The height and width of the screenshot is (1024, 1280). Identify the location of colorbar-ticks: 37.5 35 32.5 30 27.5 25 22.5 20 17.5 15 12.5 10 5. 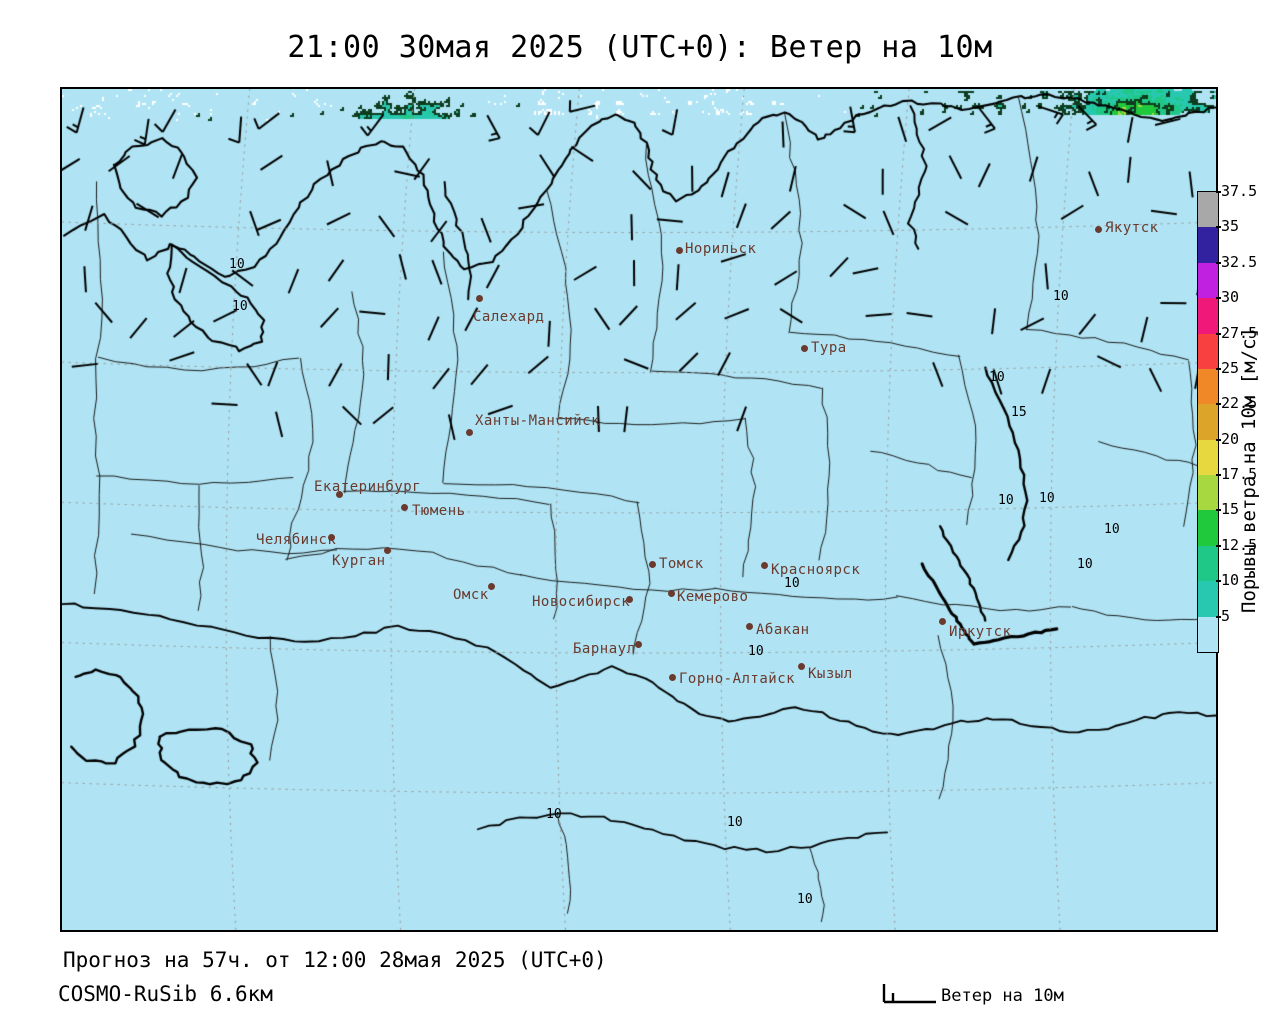
(1243, 428).